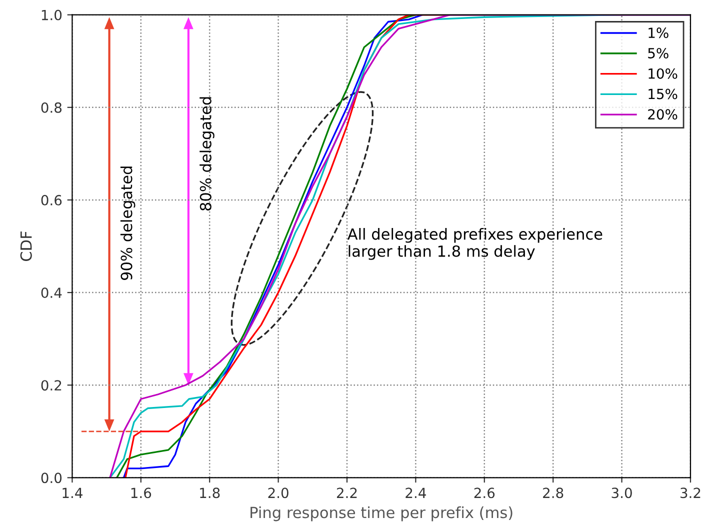 Image resolution: width=701 pixels, height=529 pixels. What do you see at coordinates (663, 73) in the screenshot?
I see `legend-label: 10%` at bounding box center [663, 73].